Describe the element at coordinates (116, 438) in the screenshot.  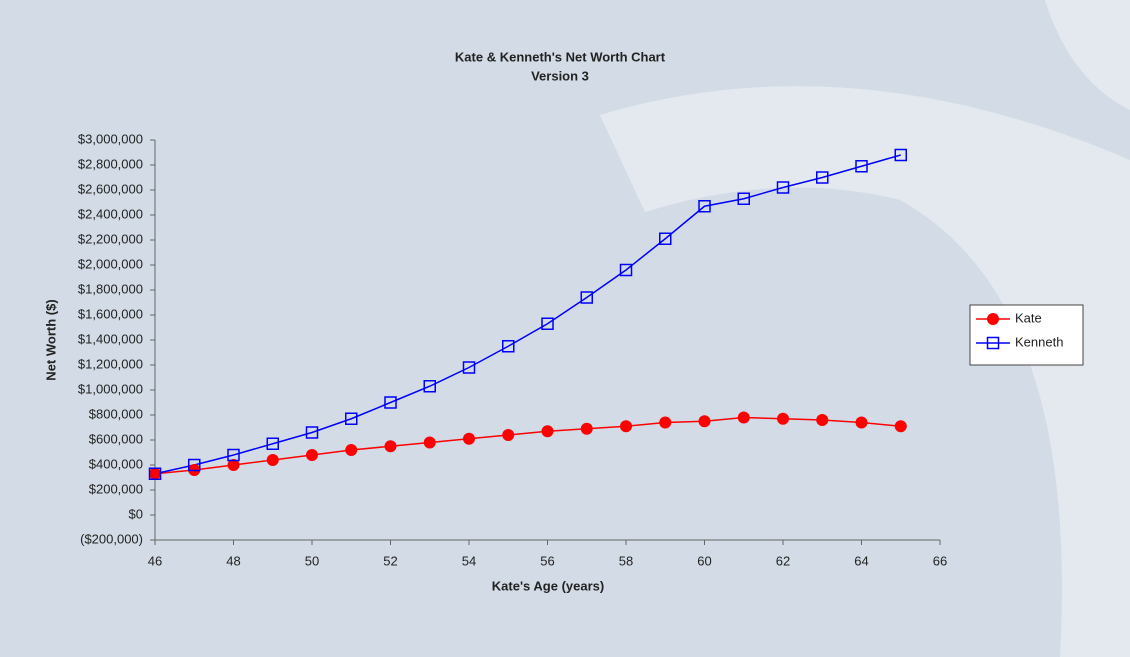
I see `y-tick-label: $600,000` at that location.